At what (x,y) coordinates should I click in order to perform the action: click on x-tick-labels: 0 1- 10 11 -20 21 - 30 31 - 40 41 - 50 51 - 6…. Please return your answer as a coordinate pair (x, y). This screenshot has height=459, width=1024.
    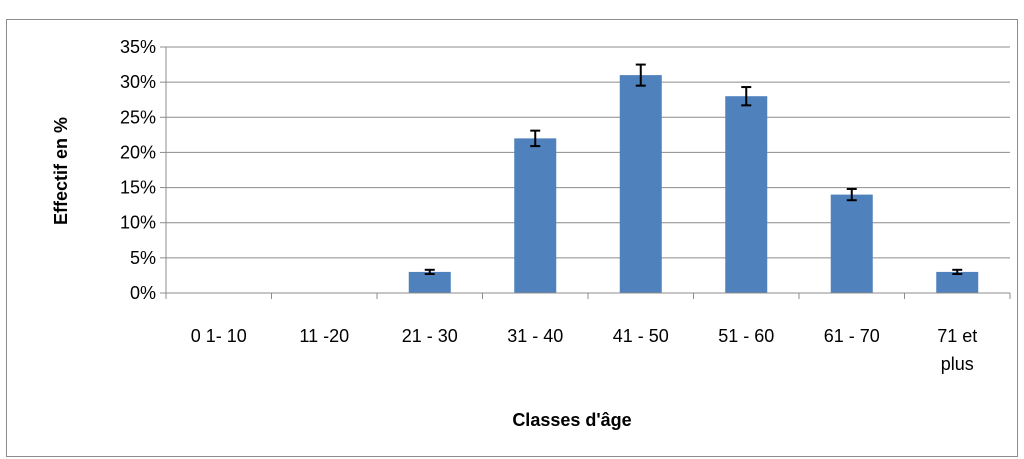
    Looking at the image, I should click on (584, 350).